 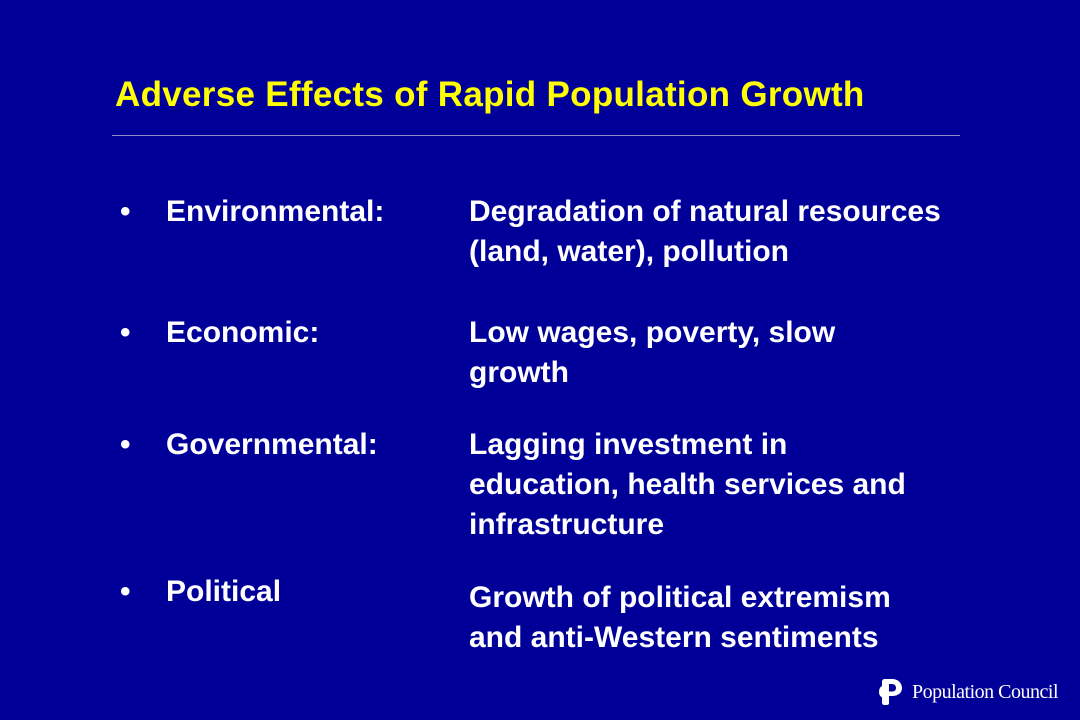 I want to click on population-council-logo: Population Council, so click(x=968, y=692).